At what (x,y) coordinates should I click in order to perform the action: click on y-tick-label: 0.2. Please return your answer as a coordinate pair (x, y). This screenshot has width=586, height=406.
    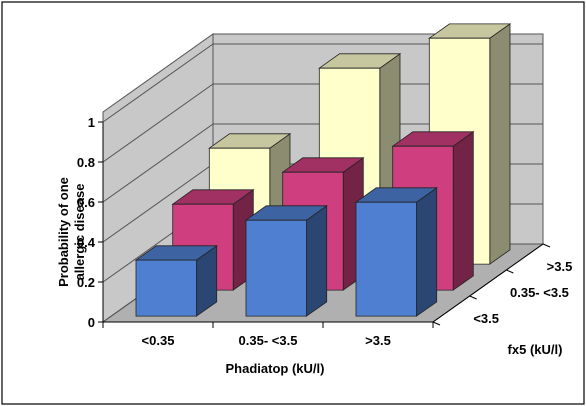
    Looking at the image, I should click on (86, 282).